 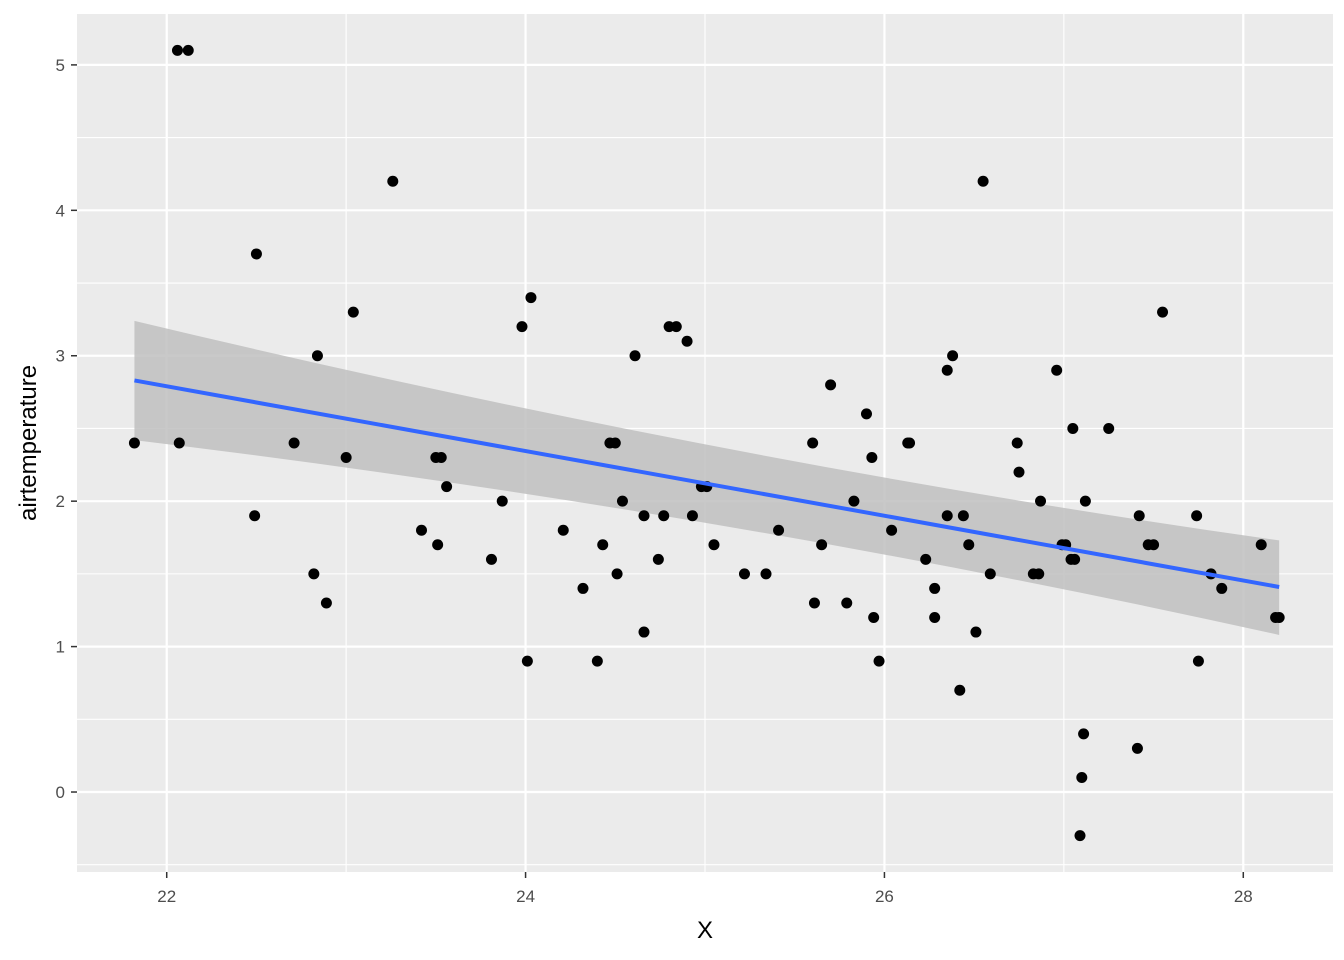 I want to click on x-tick-label: 28, so click(x=1243, y=896).